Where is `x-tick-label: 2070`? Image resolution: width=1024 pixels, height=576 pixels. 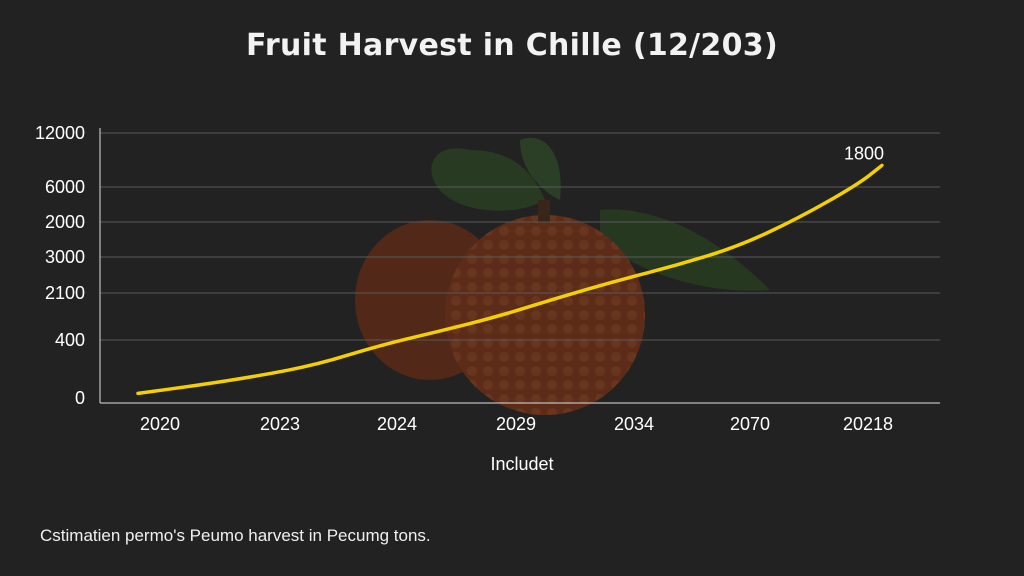 x-tick-label: 2070 is located at coordinates (750, 424).